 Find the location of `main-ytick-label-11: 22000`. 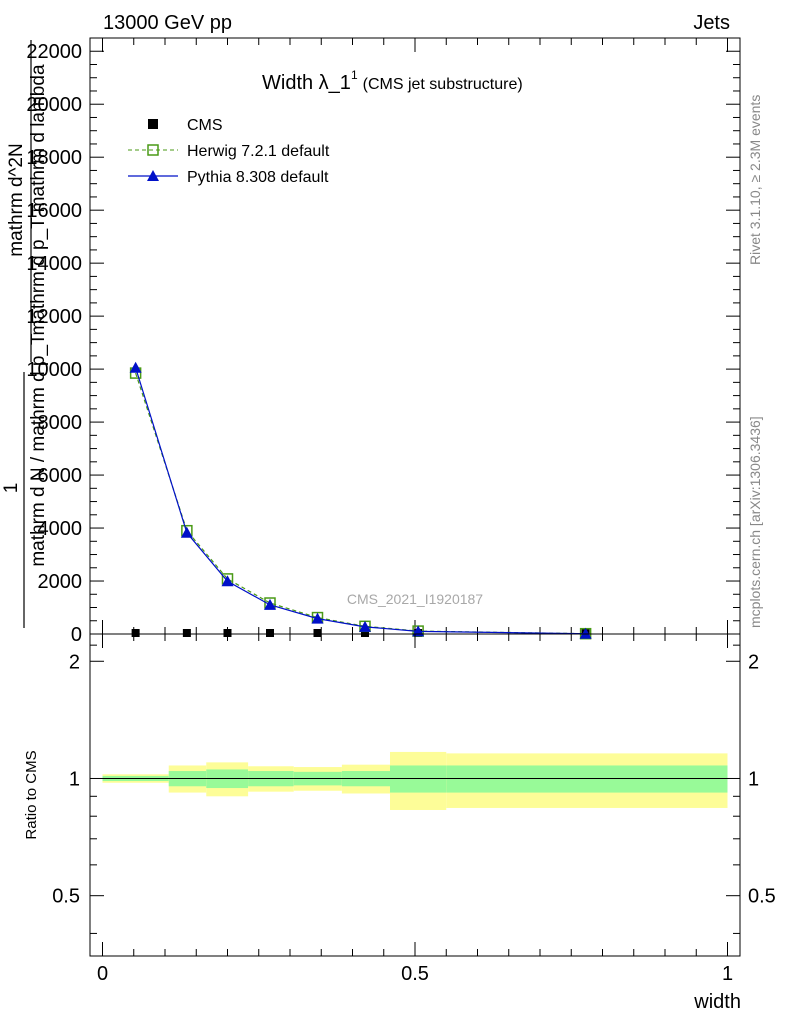

main-ytick-label-11: 22000 is located at coordinates (54, 52).